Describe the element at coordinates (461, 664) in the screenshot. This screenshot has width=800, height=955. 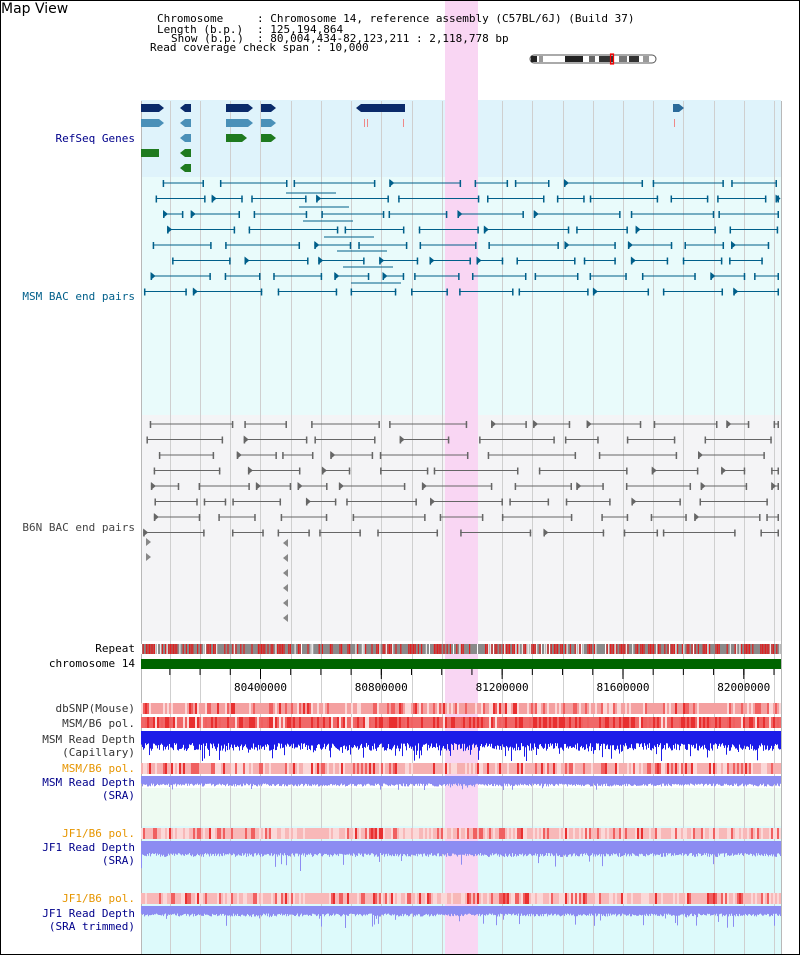
I see `chromosome-bar` at that location.